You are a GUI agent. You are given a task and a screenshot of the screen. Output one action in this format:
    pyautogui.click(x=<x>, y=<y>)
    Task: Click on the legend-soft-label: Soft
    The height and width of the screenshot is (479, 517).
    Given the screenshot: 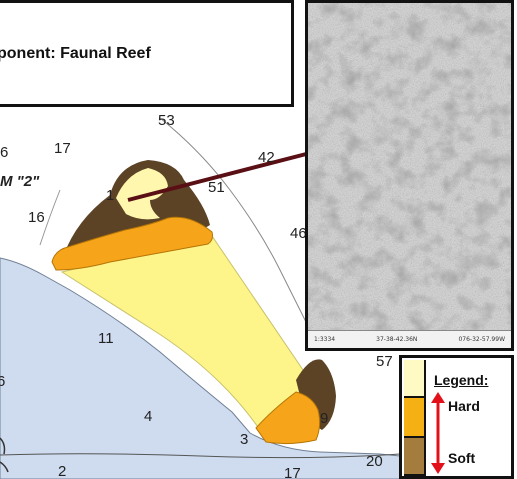 What is the action you would take?
    pyautogui.click(x=462, y=458)
    